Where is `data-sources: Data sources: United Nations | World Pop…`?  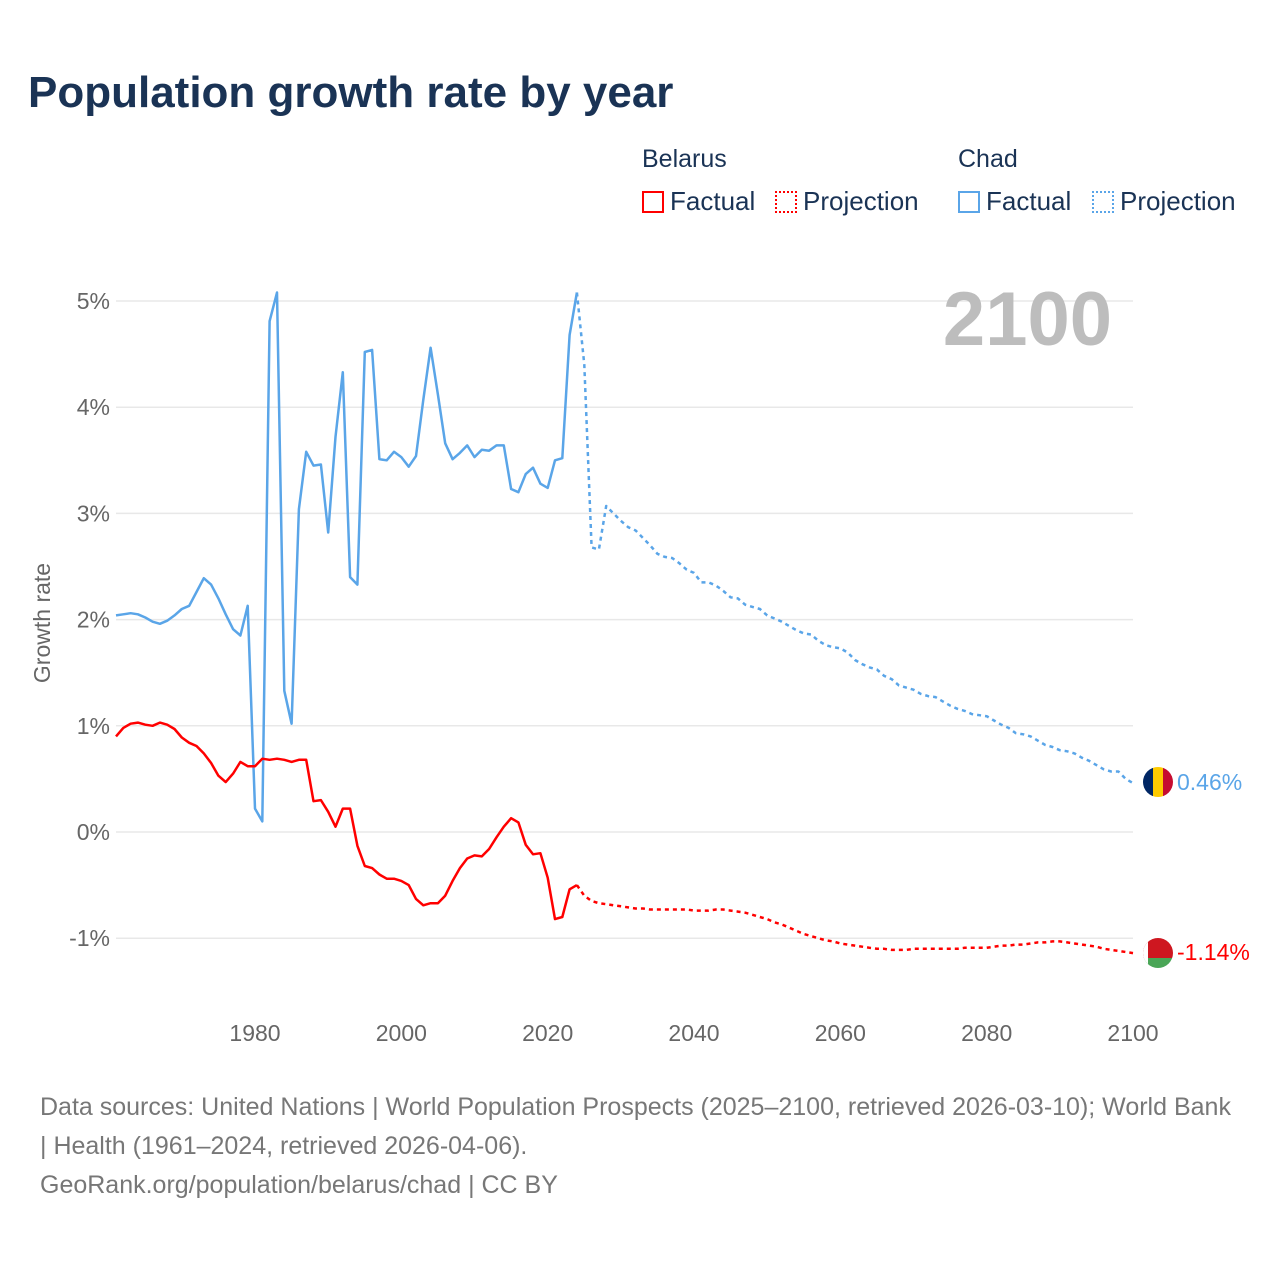
data-sources: Data sources: United Nations | World Pop… is located at coordinates (635, 1126).